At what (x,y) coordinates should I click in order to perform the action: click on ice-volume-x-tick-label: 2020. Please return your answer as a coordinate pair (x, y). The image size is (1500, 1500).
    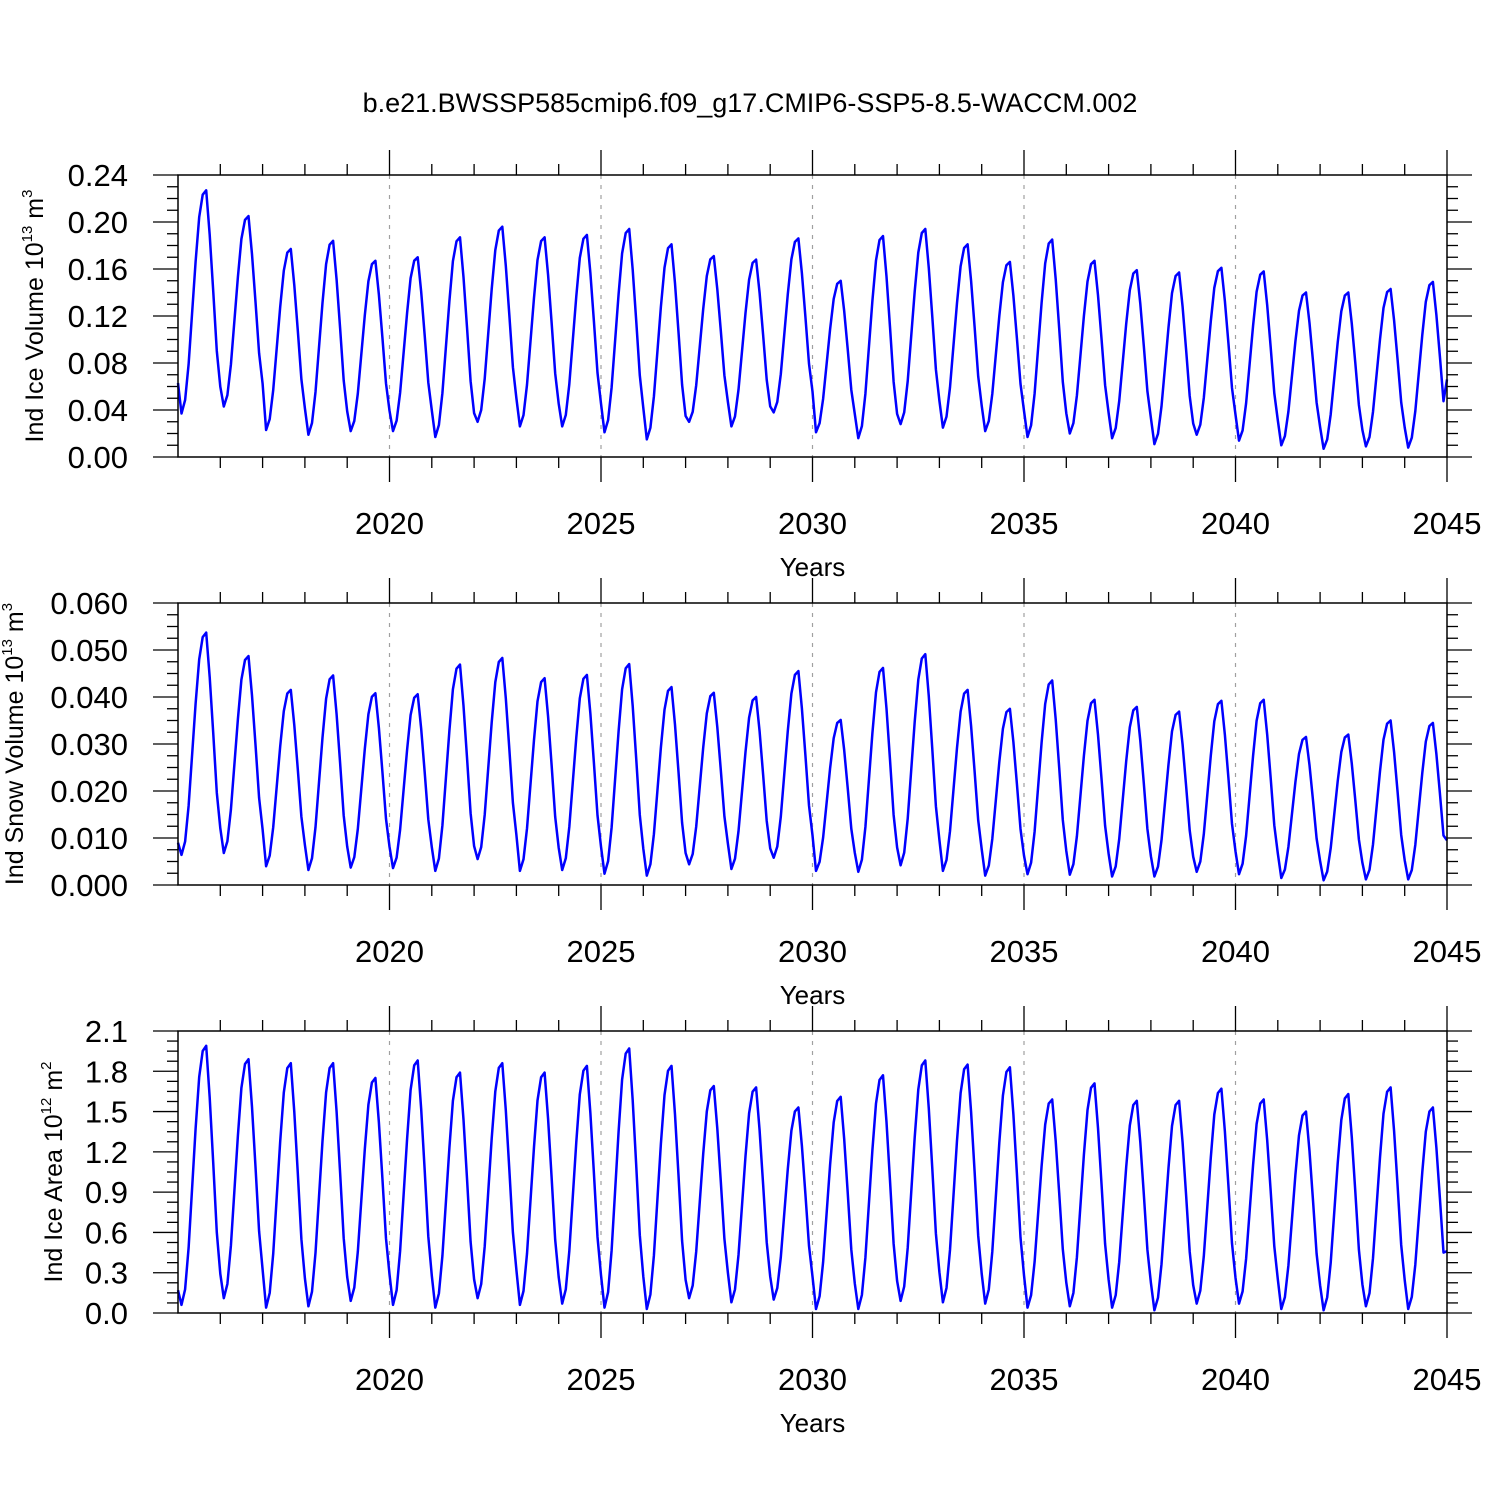
    Looking at the image, I should click on (389, 523).